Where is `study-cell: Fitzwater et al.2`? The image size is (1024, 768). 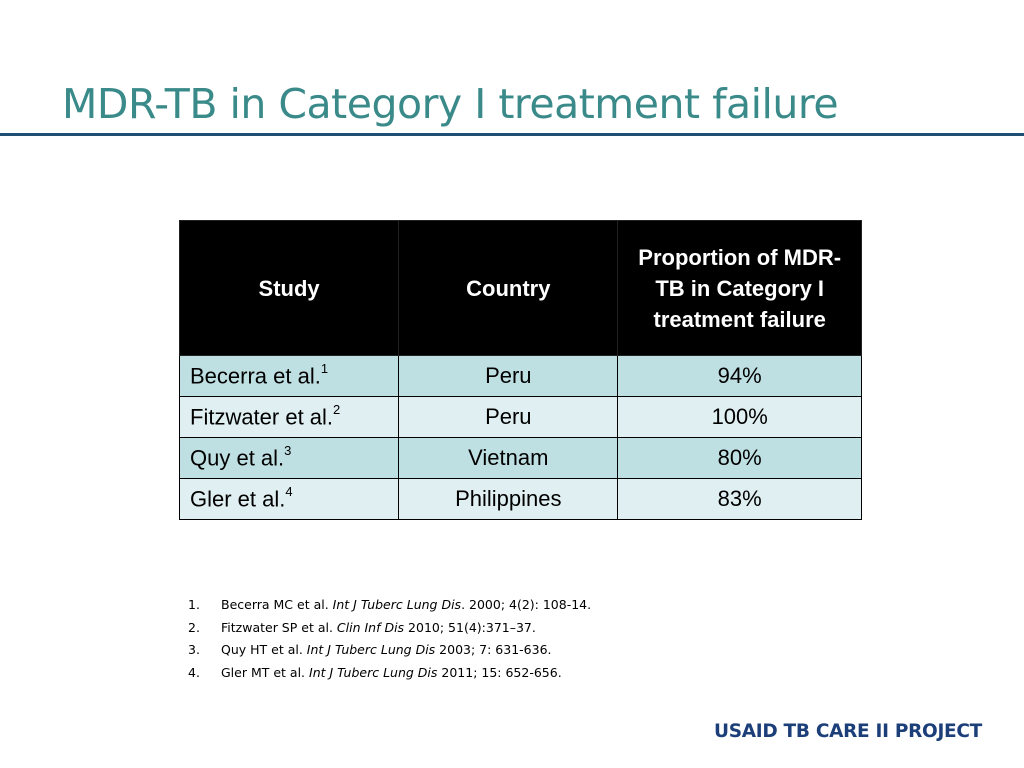
study-cell: Fitzwater et al.2 is located at coordinates (289, 417).